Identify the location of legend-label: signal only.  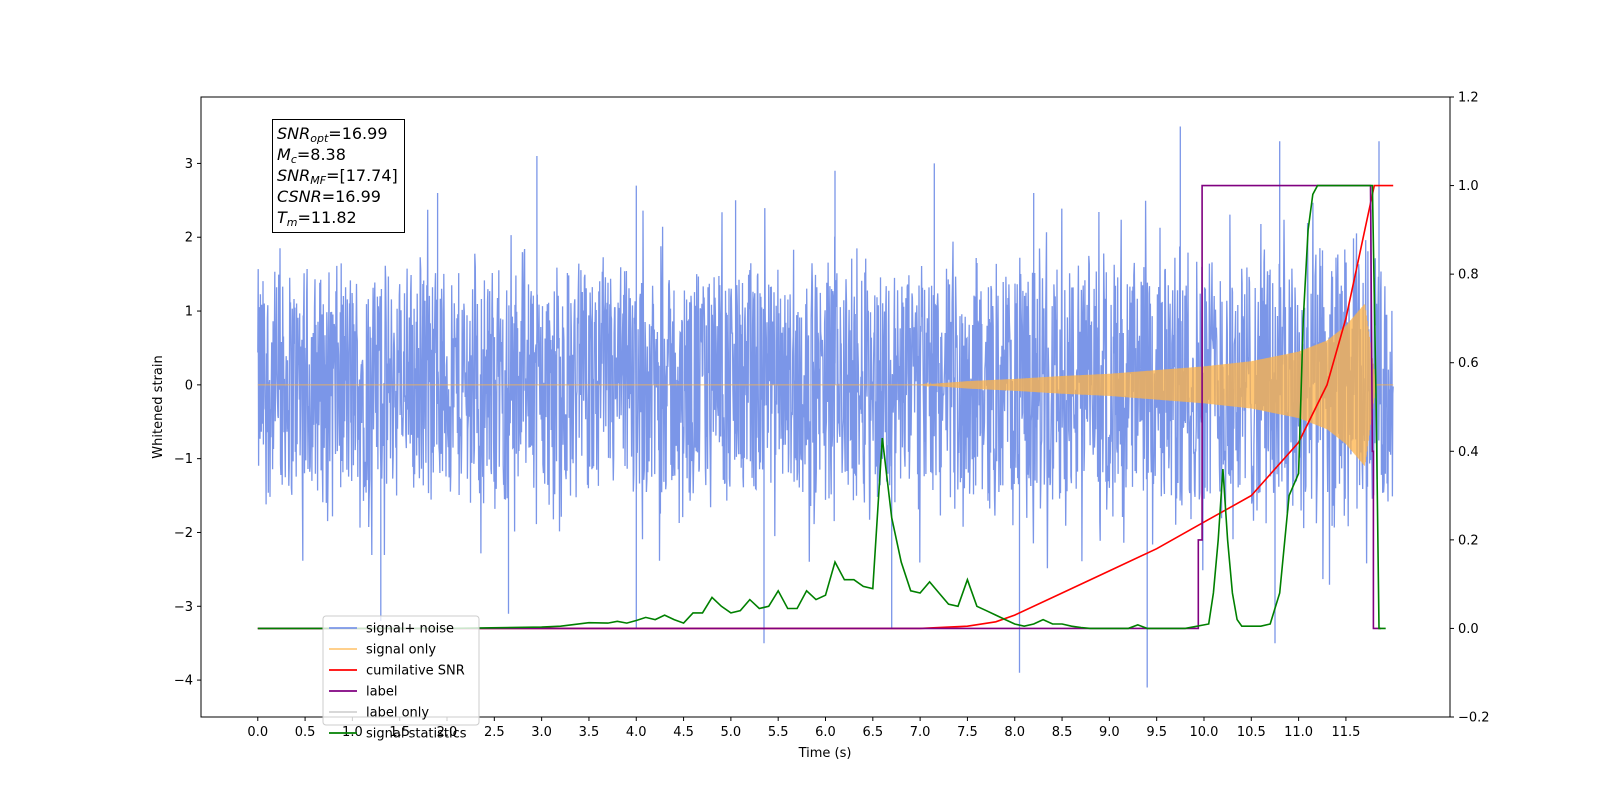
(401, 650).